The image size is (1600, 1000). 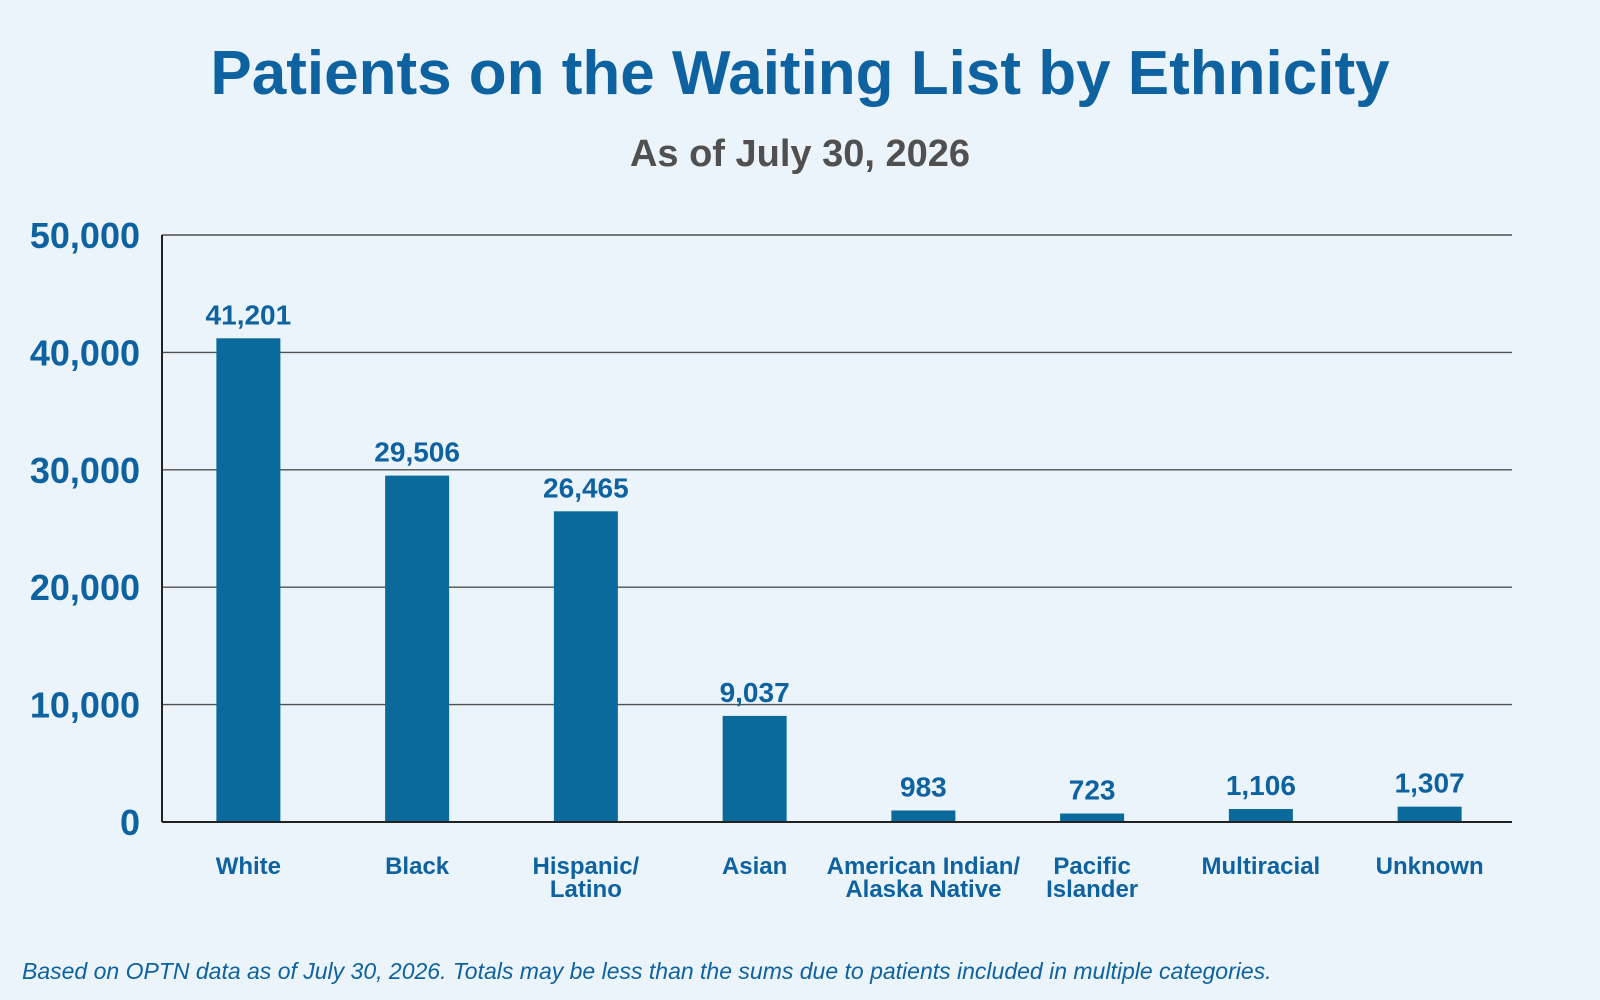 What do you see at coordinates (755, 692) in the screenshot?
I see `data-label: 9,037` at bounding box center [755, 692].